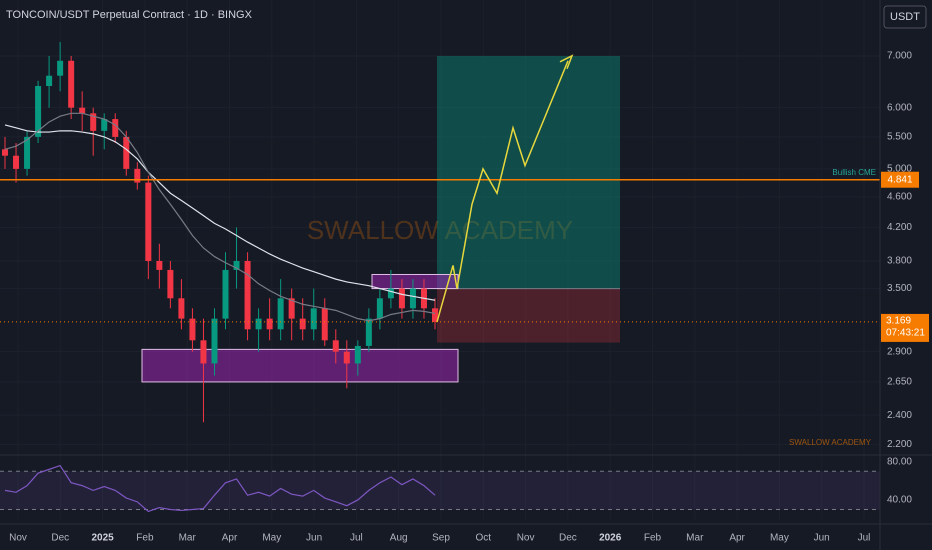 This screenshot has width=932, height=550. What do you see at coordinates (899, 351) in the screenshot?
I see `y-tick-label: 2.900` at bounding box center [899, 351].